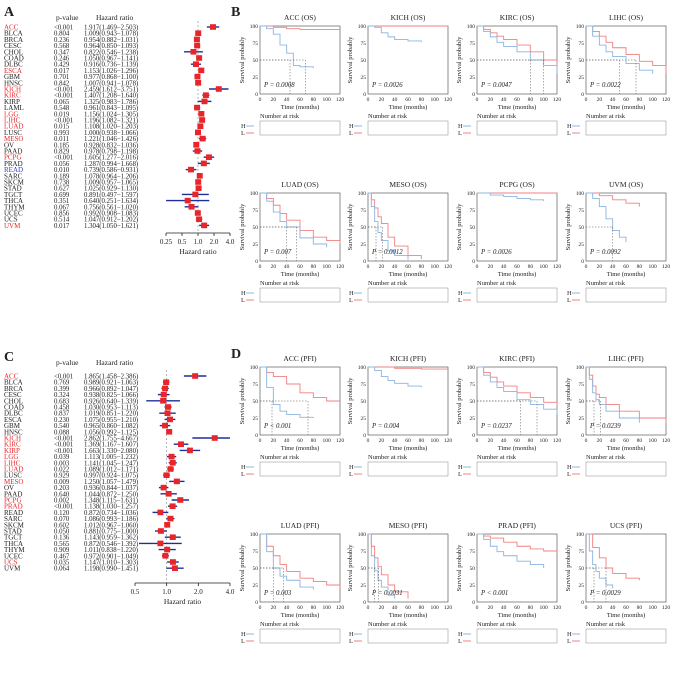 Image resolution: width=673 pixels, height=693 pixels. What do you see at coordinates (605, 252) in the screenshot?
I see `km-p-value: P = 0.0092` at bounding box center [605, 252].